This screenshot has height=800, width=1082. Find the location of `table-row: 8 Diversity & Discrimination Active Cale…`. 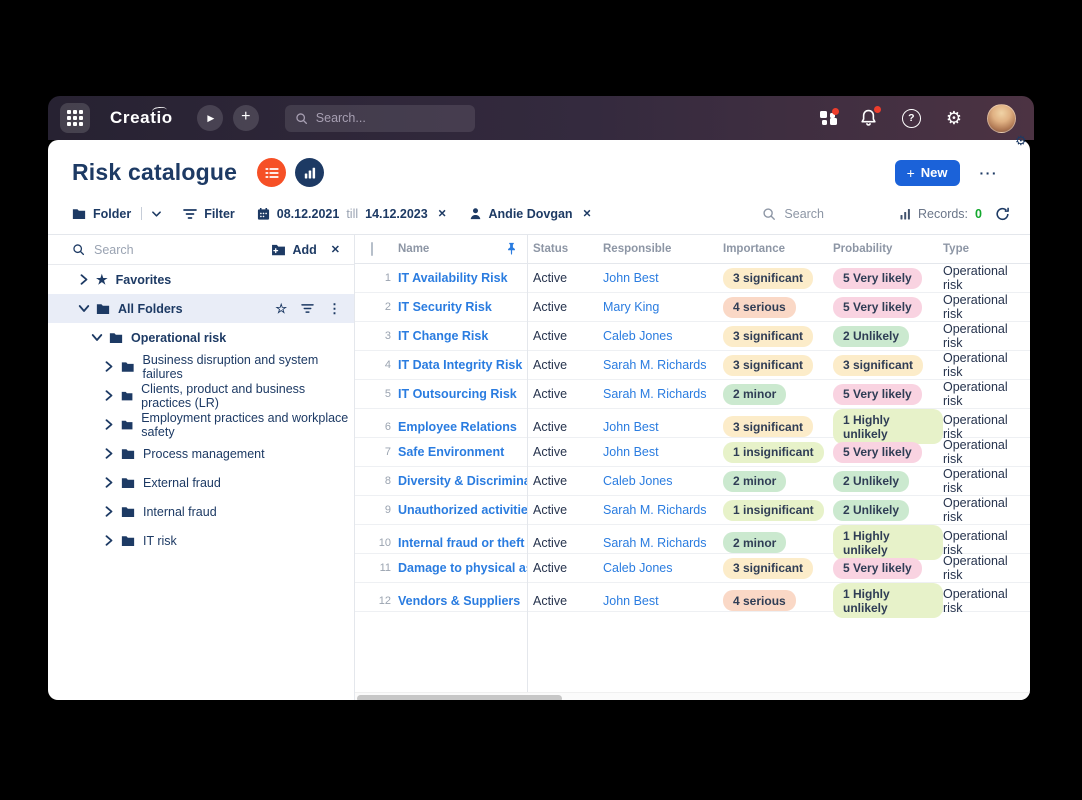

table-row: 8 Diversity & Discrimination Active Cale… is located at coordinates (692, 481).